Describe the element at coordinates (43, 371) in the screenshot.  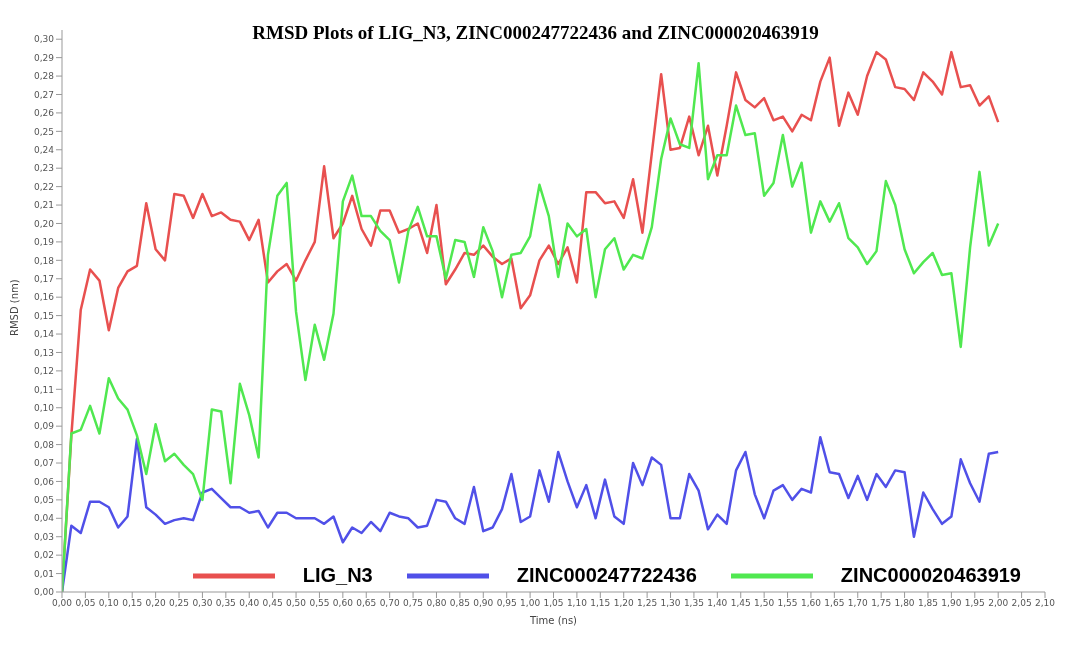
I see `y-tick-label: 0,12` at that location.